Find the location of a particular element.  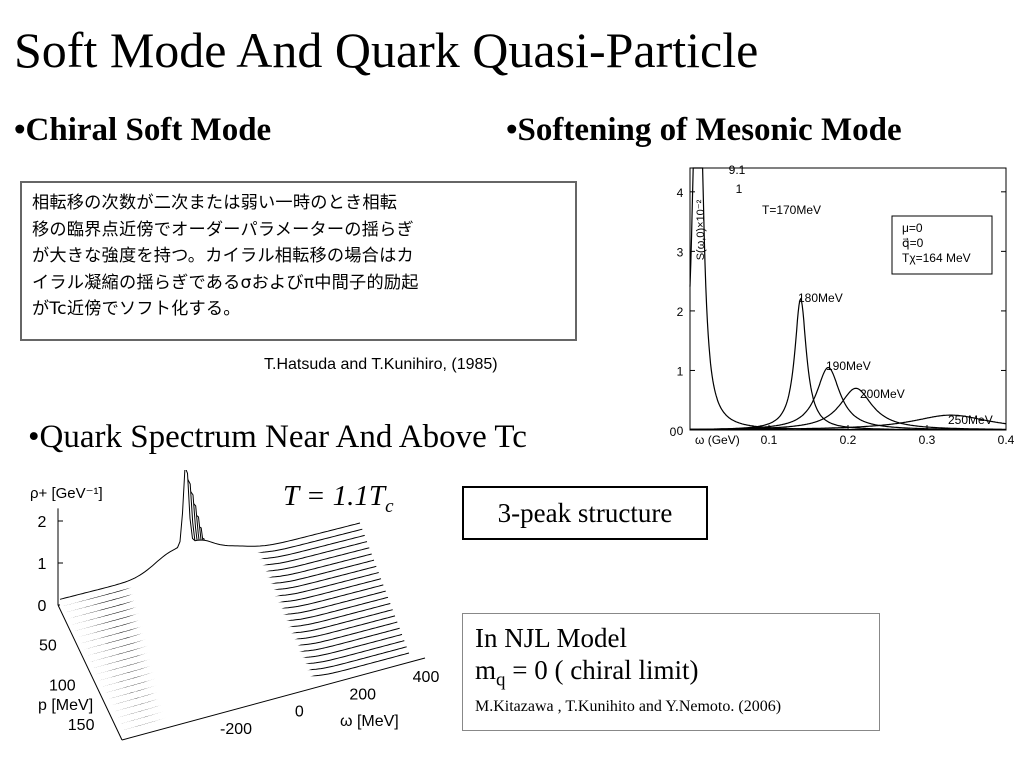

explanation-line: 相転移の次数が二次または弱い一時のとき相転 is located at coordinates (215, 203).